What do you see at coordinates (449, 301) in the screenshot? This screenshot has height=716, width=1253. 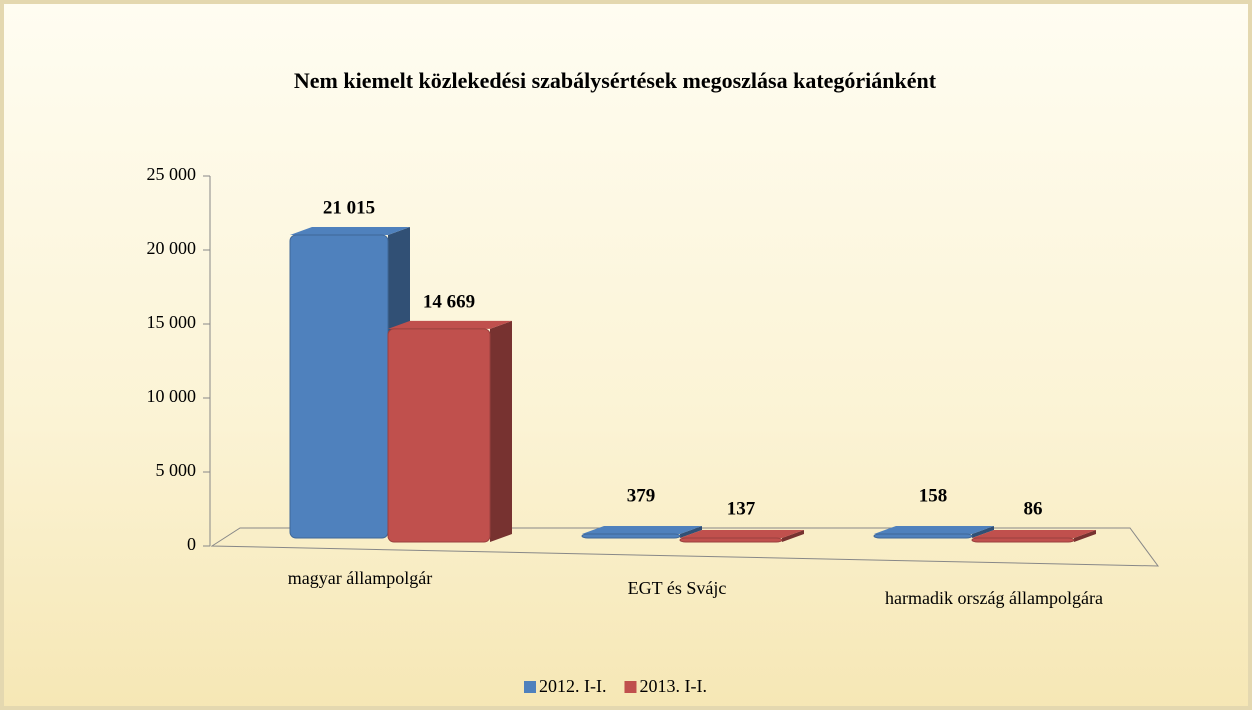 I see `value-label: 14 669` at bounding box center [449, 301].